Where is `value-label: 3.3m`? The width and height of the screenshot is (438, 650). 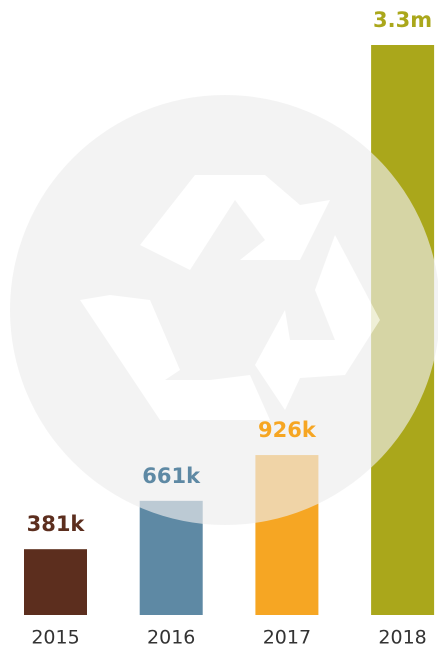
value-label: 3.3m is located at coordinates (402, 20).